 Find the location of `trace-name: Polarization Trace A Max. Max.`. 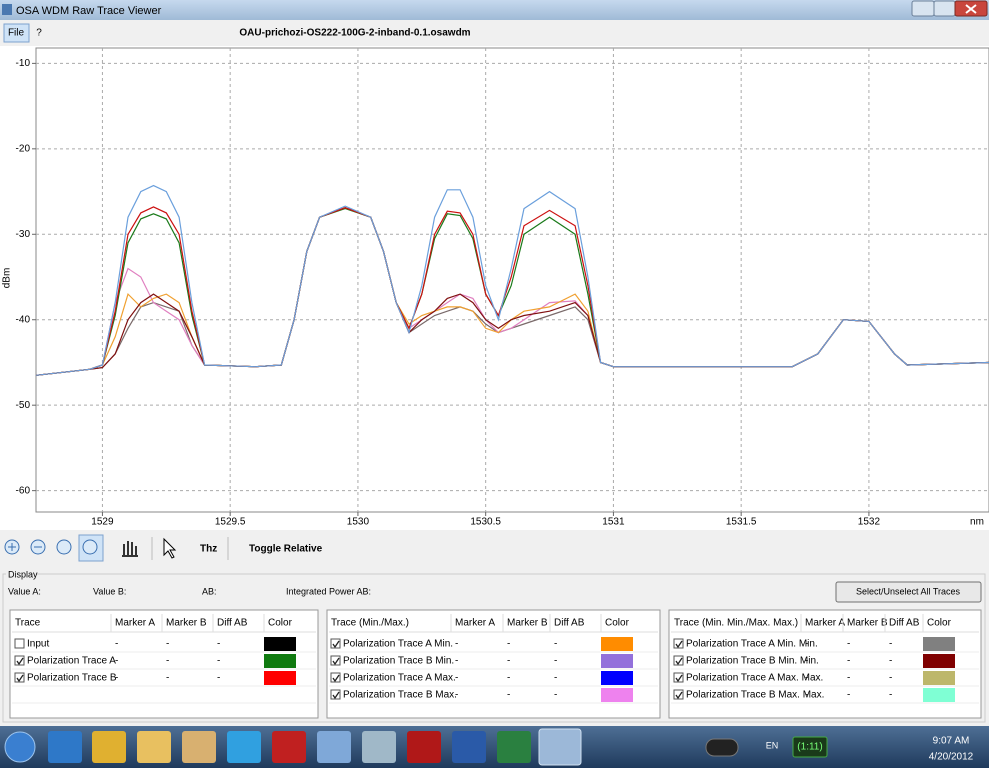

trace-name: Polarization Trace A Max. Max. is located at coordinates (754, 678).